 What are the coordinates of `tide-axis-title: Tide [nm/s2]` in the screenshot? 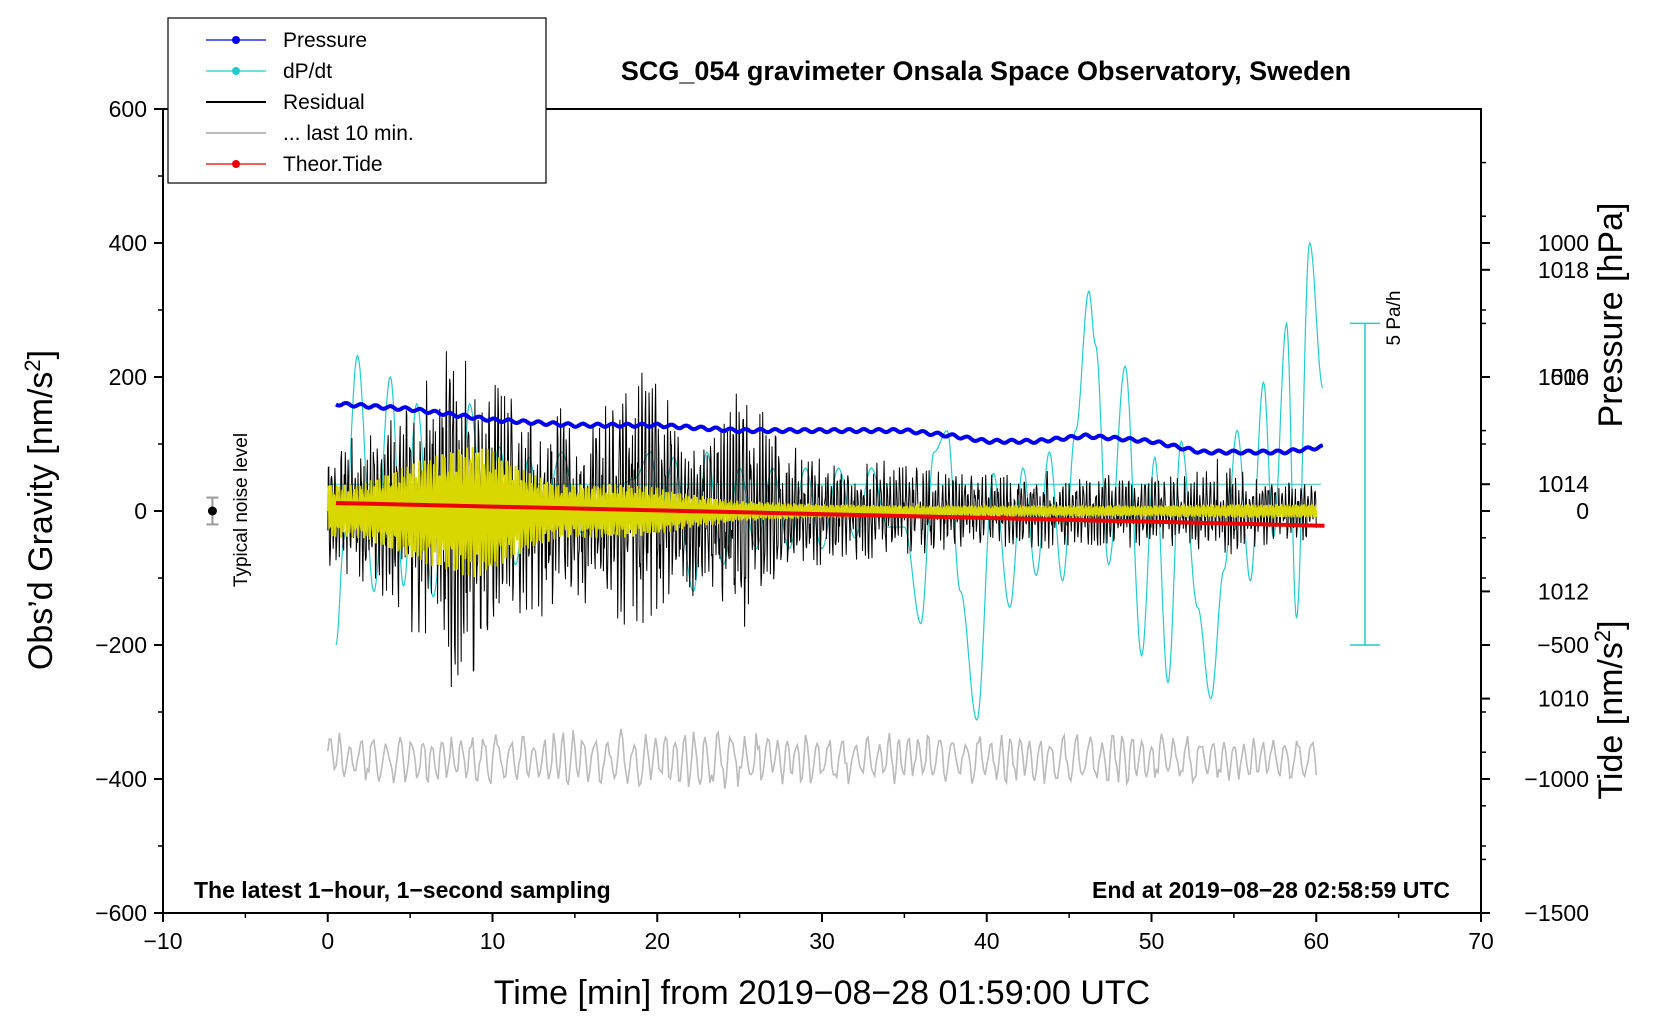 It's located at (1610, 709).